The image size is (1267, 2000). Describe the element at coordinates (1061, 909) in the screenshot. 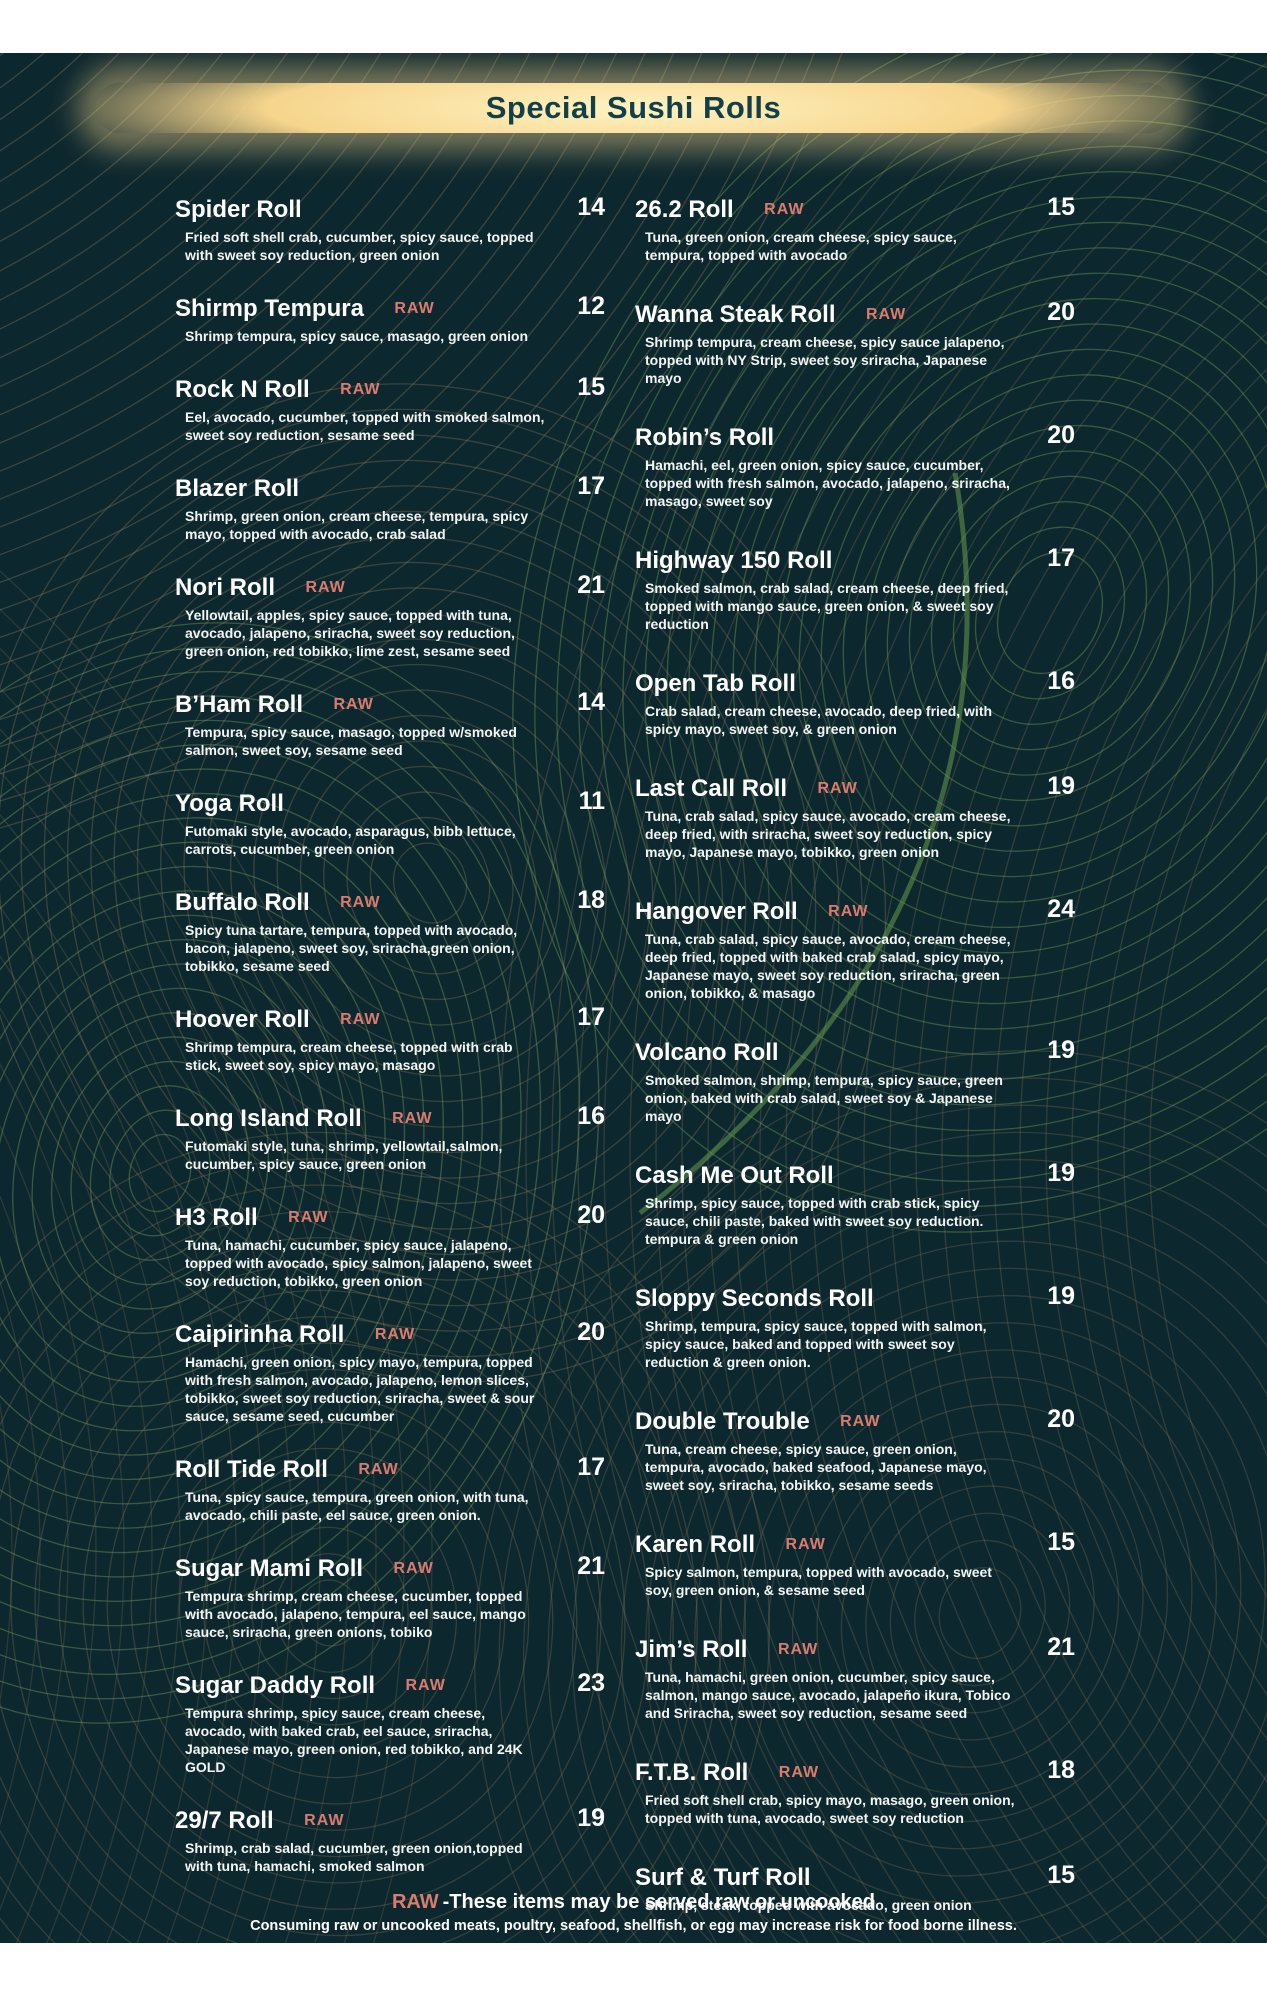

I see `item-price: 24` at that location.